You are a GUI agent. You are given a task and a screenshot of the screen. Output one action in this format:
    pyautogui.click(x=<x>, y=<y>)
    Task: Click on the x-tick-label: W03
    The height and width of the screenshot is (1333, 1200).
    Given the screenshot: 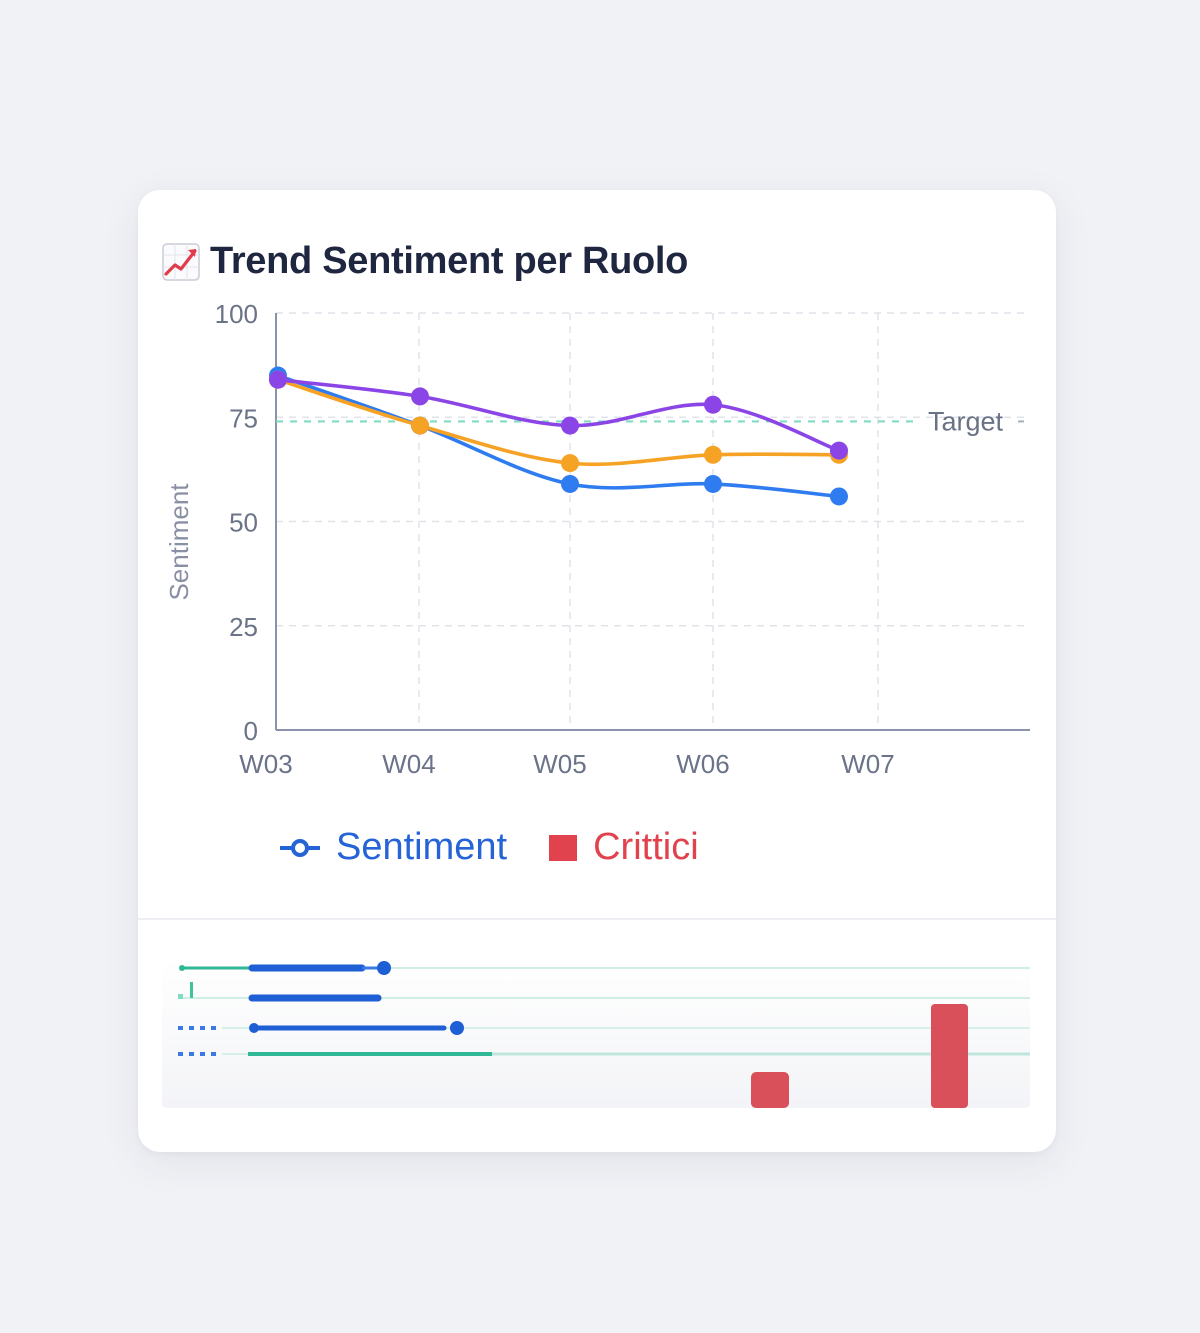 What is the action you would take?
    pyautogui.click(x=265, y=764)
    